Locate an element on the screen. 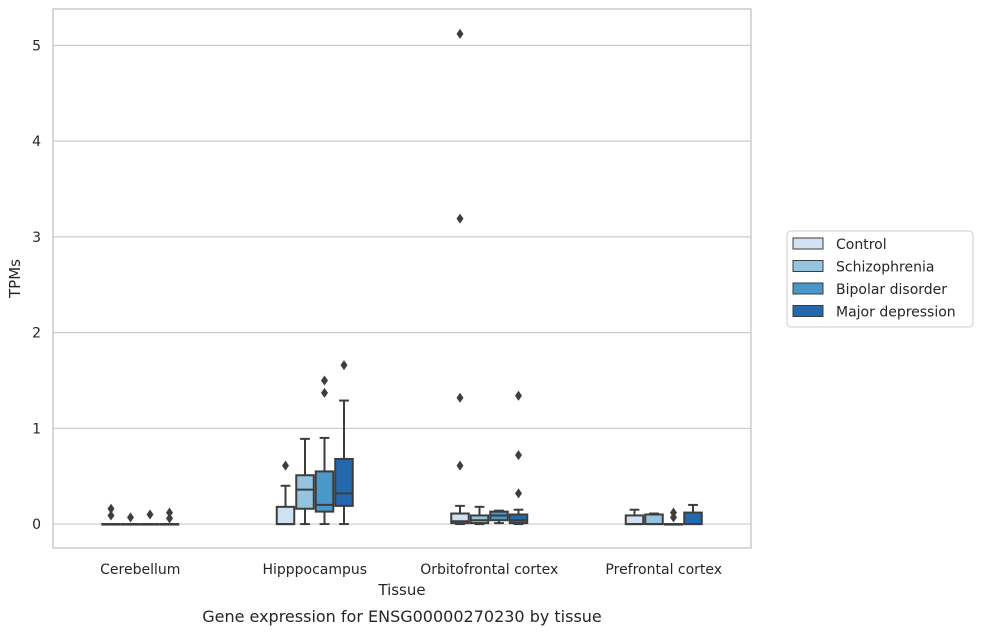 This screenshot has height=634, width=983. y-tick-label: 0 is located at coordinates (36, 525).